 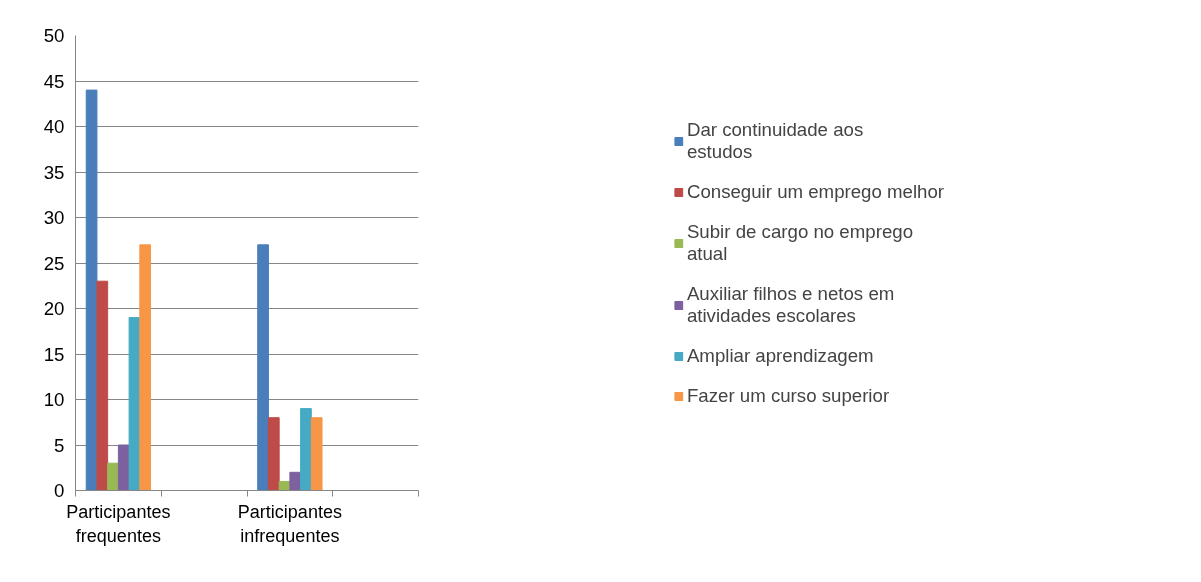 I want to click on y-tick-label: 45, so click(x=54, y=81).